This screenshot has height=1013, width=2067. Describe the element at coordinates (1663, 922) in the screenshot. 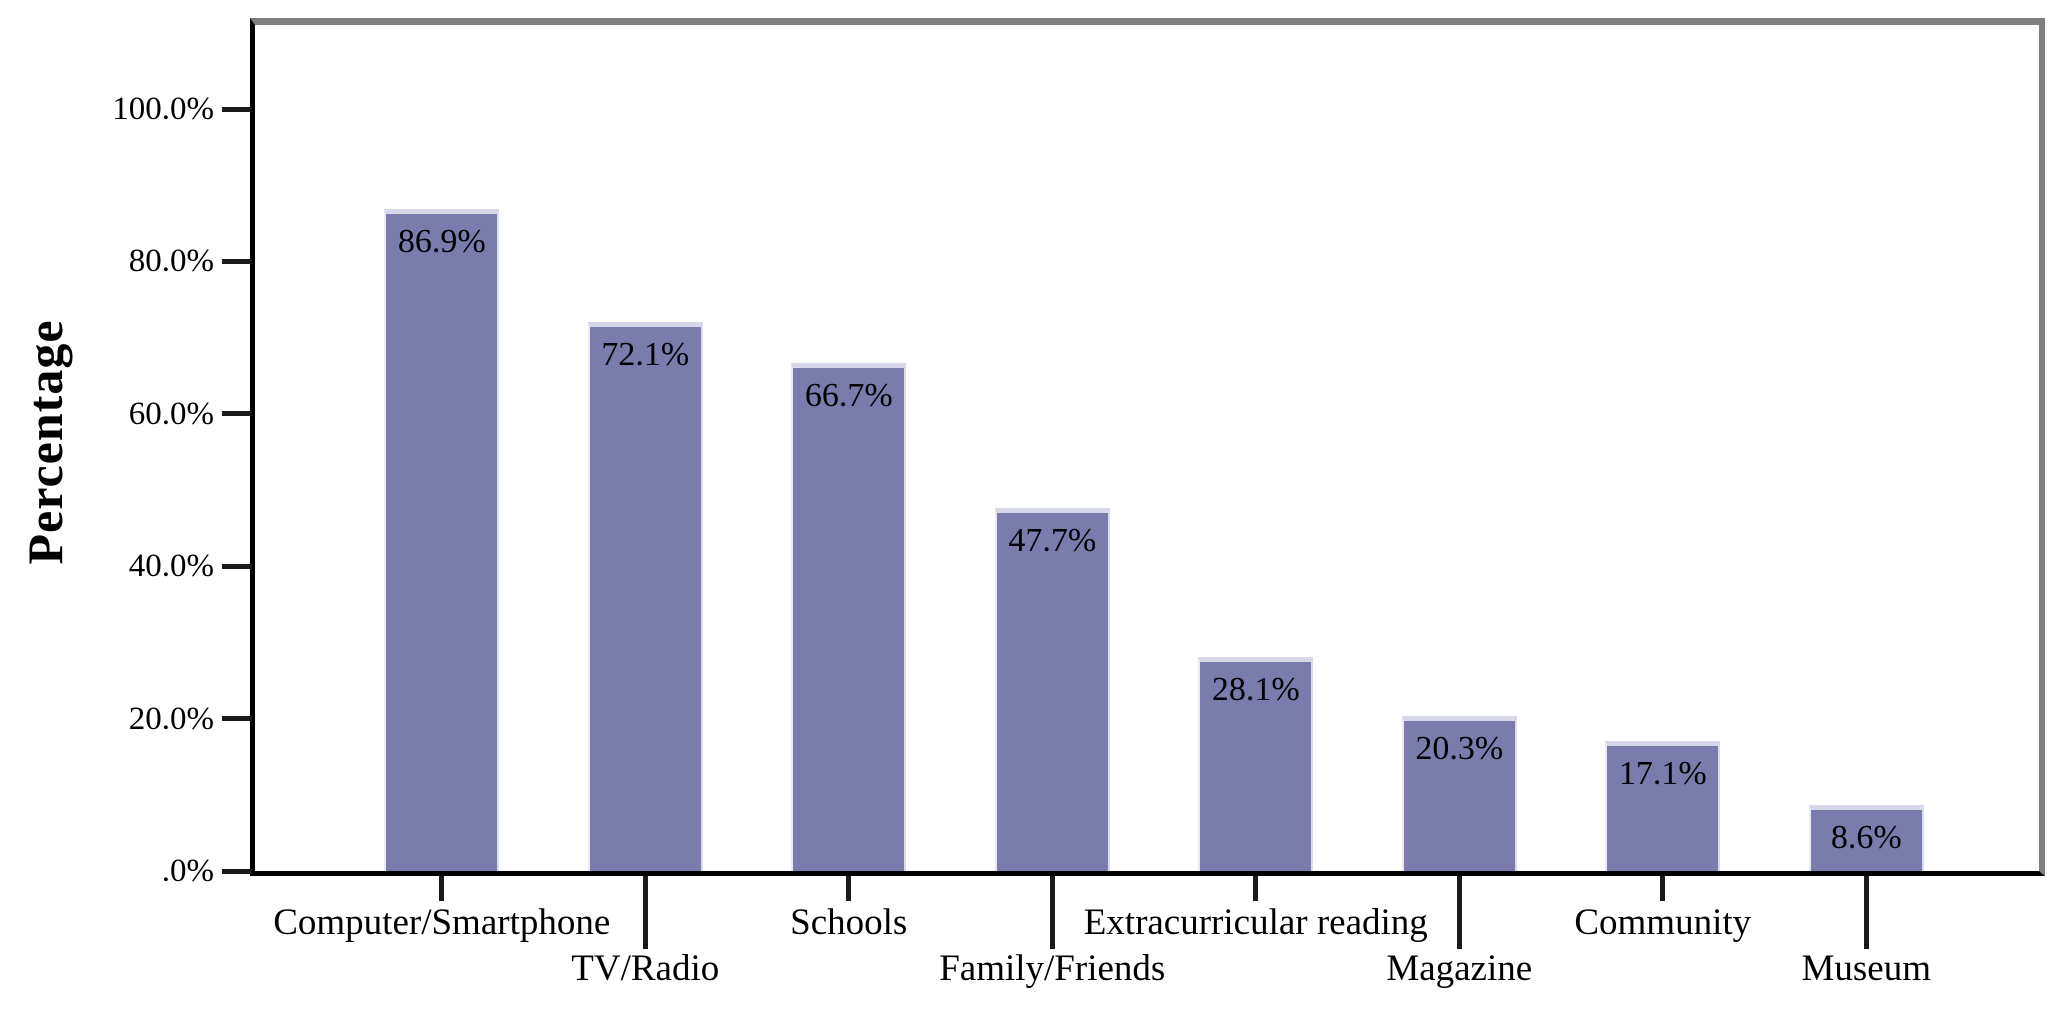

I see `x-category-label: Community` at that location.